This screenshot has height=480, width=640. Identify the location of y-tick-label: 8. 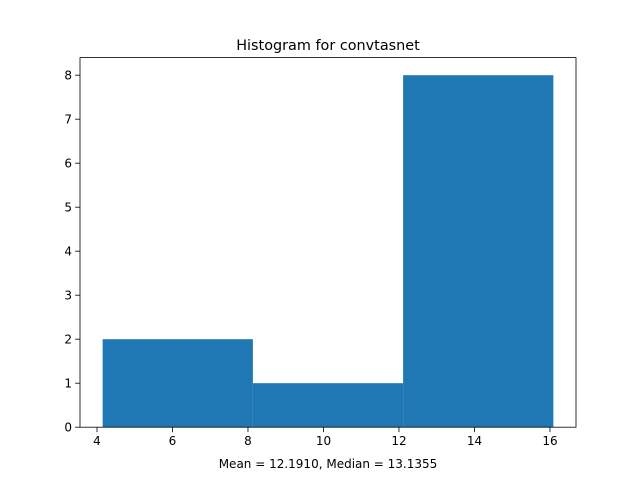
(68, 76).